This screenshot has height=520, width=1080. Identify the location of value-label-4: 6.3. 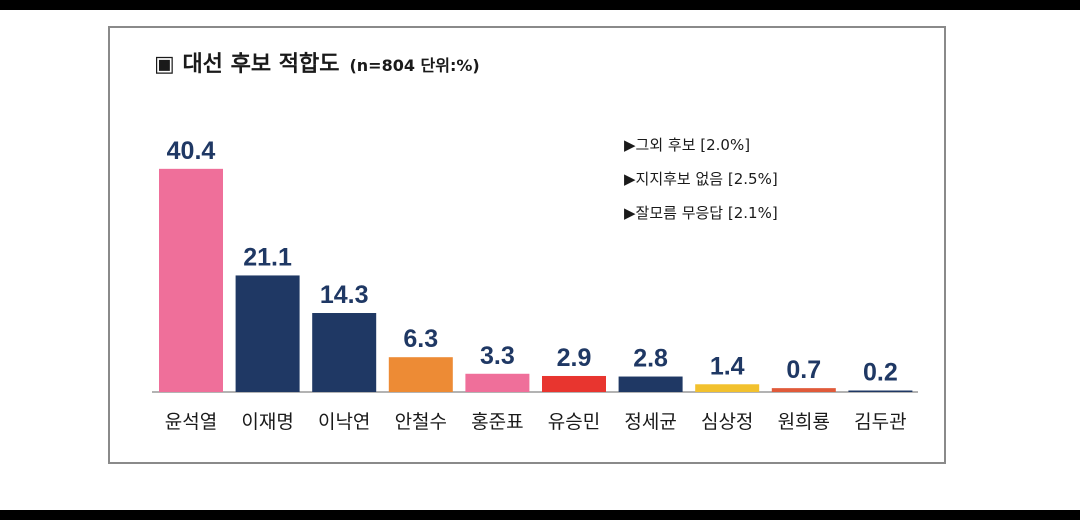
(420, 339).